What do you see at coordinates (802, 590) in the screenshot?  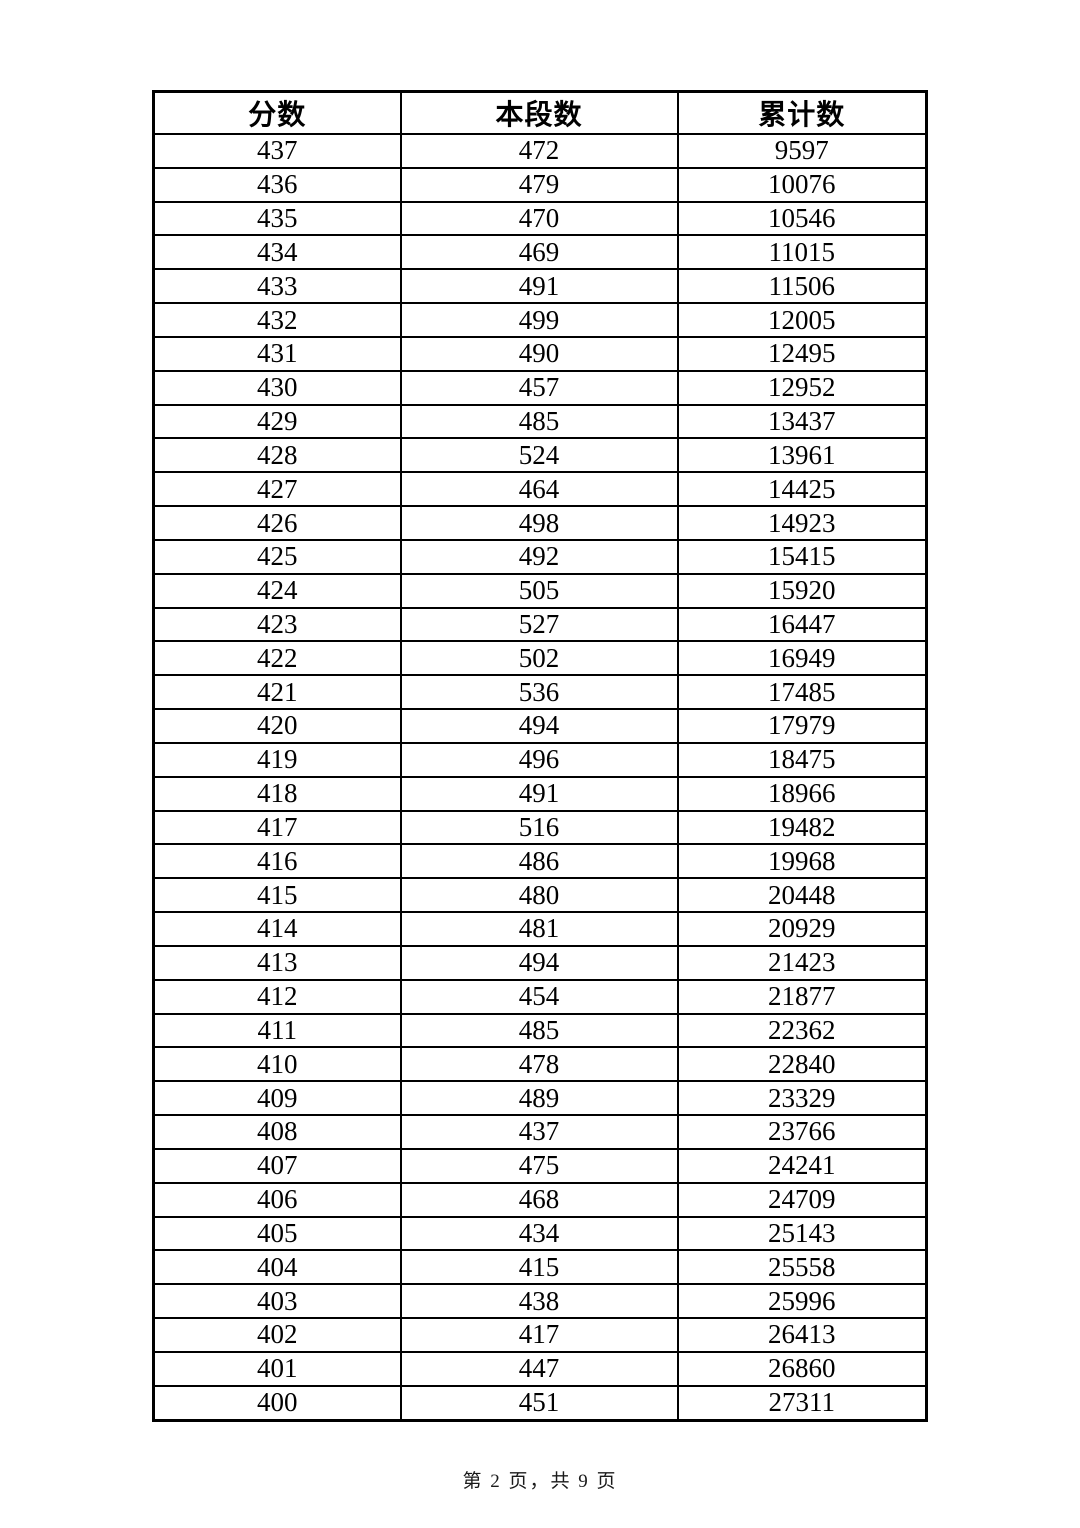 I see `table-cell: 15920` at bounding box center [802, 590].